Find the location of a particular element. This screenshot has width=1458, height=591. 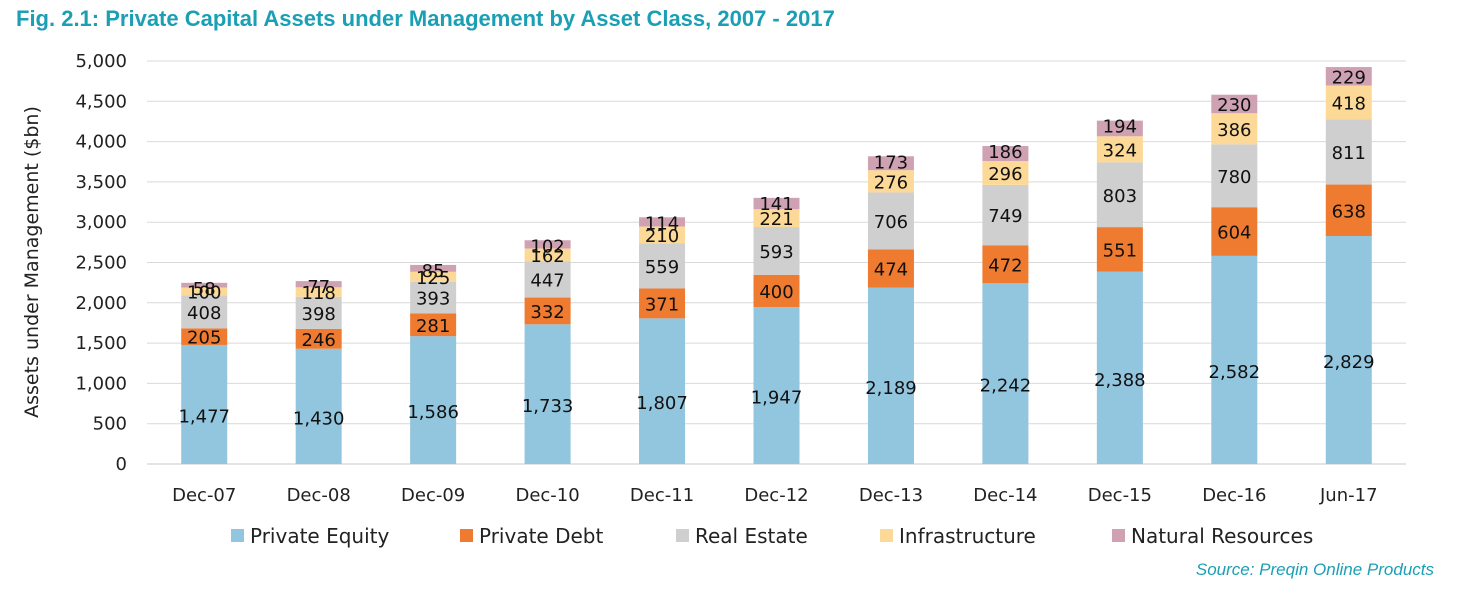

legend-swatch-real-estate is located at coordinates (682, 535).